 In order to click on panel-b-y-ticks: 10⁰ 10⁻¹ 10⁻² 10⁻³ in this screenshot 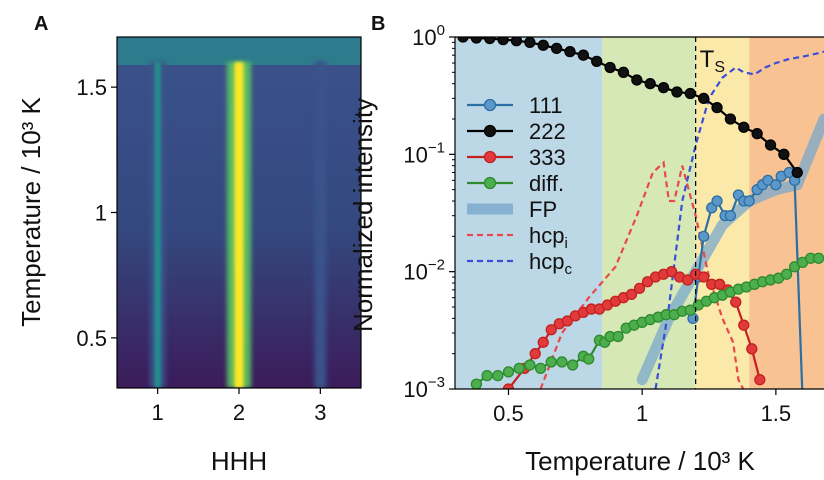, I will do `click(429, 212)`.